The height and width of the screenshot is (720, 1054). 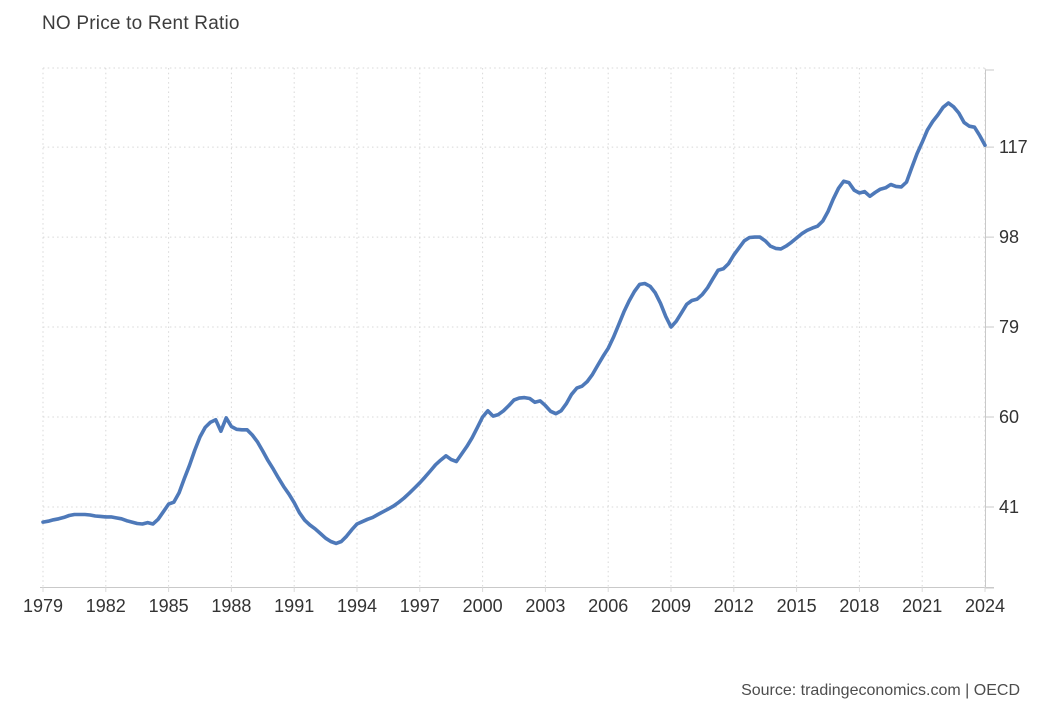 What do you see at coordinates (608, 606) in the screenshot?
I see `x-tick-label: 2006` at bounding box center [608, 606].